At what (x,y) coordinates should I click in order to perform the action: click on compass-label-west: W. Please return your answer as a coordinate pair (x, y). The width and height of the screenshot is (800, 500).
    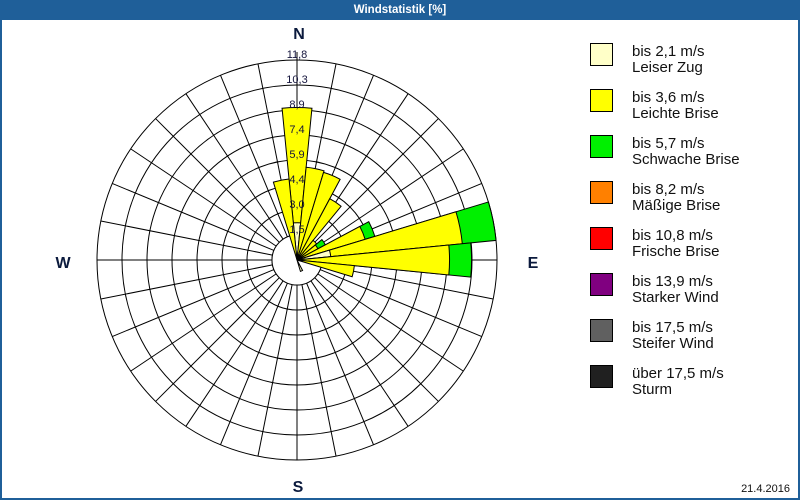
    Looking at the image, I should click on (63, 263).